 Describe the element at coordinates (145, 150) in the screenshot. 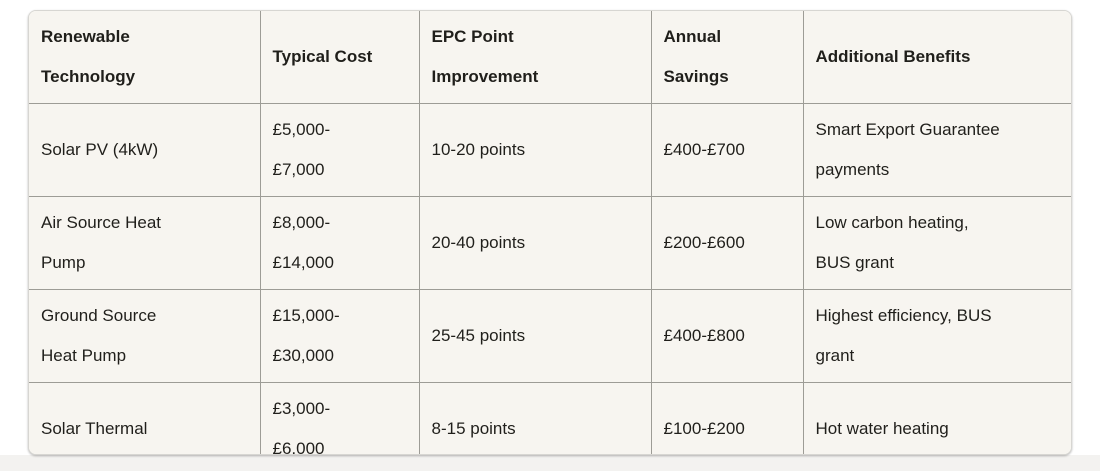

I see `table-cell: Solar PV (4kW)` at that location.